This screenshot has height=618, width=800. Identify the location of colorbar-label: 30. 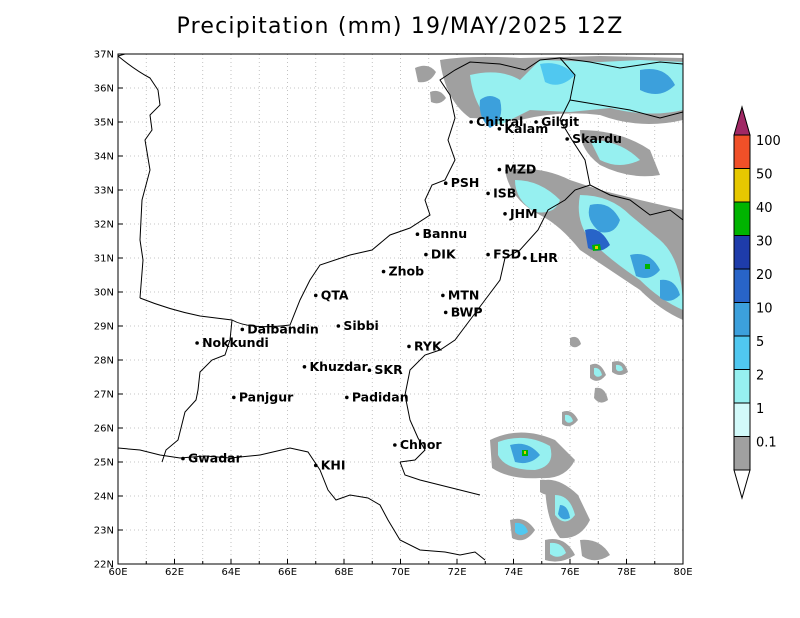
(764, 242).